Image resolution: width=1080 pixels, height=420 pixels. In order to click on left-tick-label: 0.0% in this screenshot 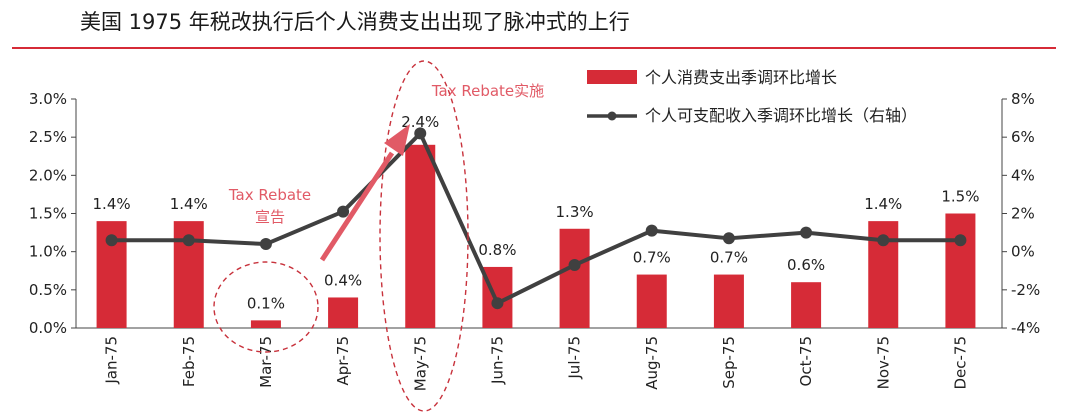, I will do `click(48, 328)`.